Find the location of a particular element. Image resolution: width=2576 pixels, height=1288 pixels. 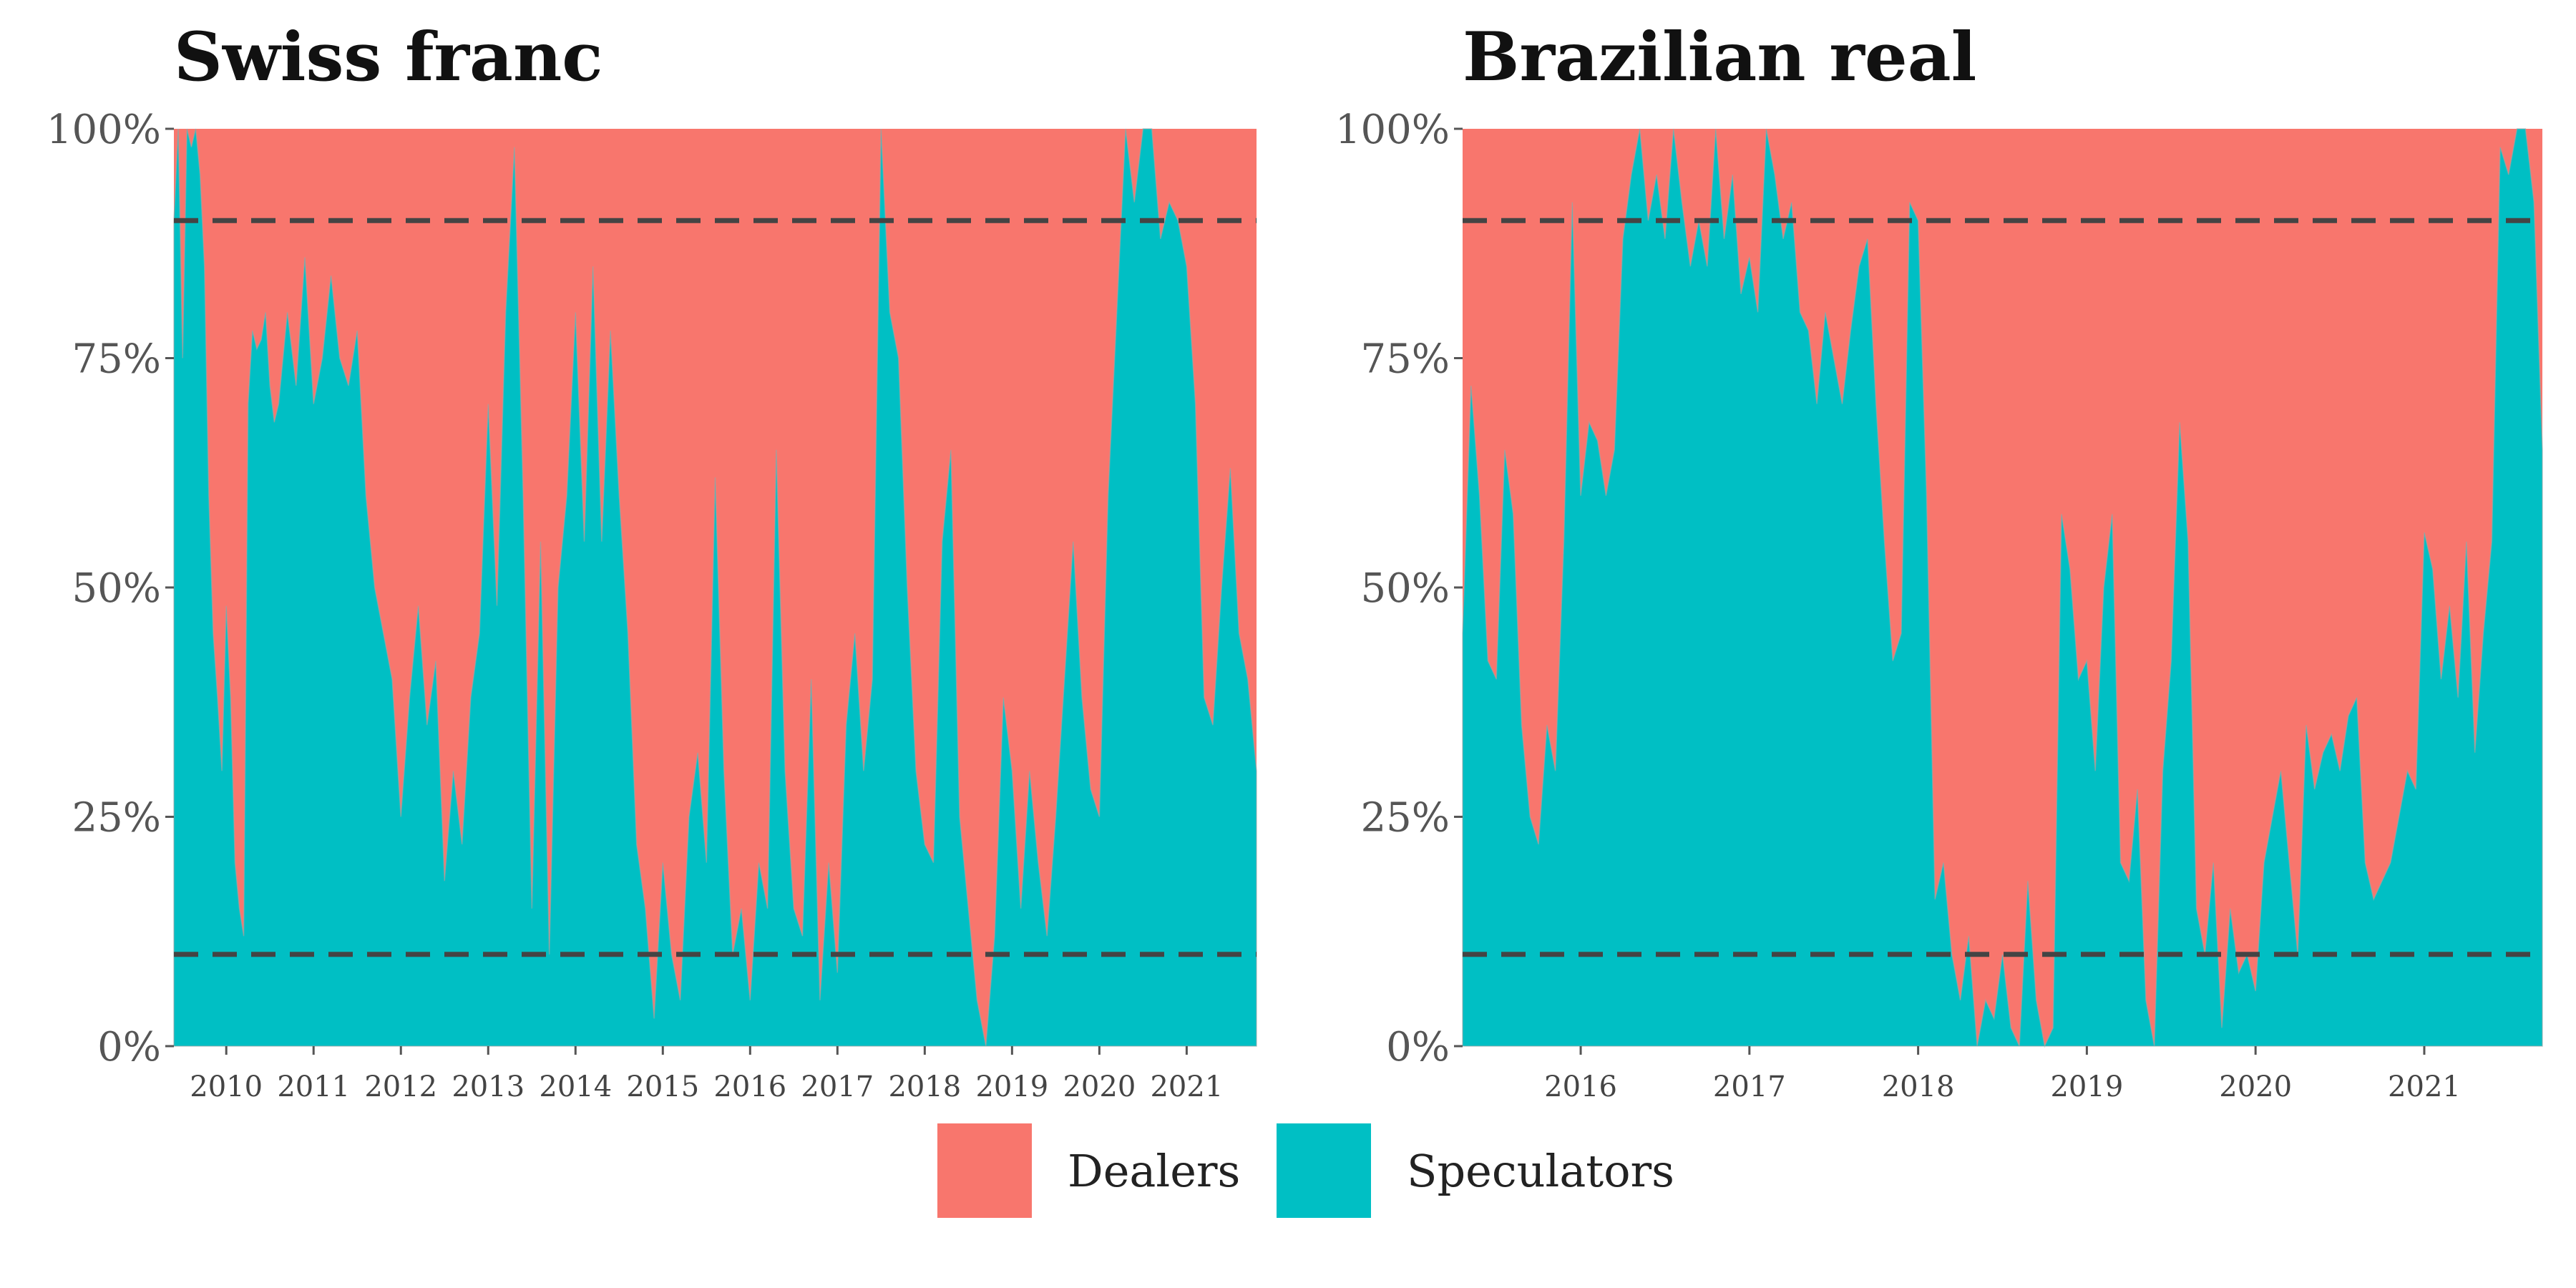

x-tick-label: 2013 is located at coordinates (488, 1086).